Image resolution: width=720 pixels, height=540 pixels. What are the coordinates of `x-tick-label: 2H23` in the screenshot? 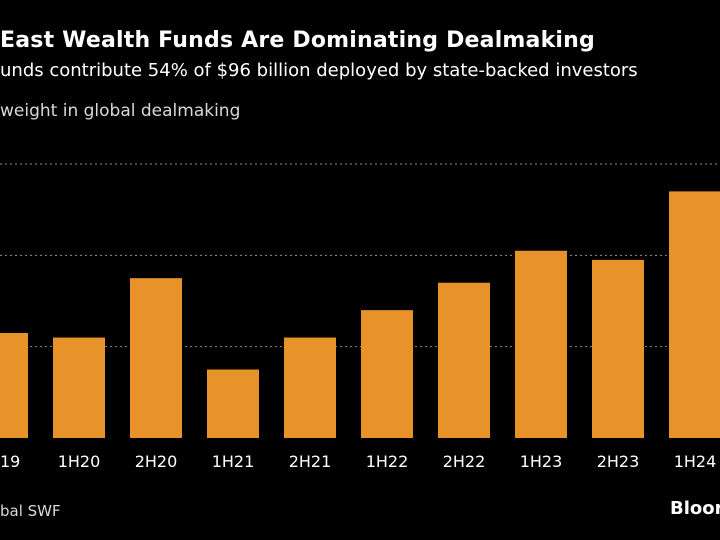 It's located at (618, 461).